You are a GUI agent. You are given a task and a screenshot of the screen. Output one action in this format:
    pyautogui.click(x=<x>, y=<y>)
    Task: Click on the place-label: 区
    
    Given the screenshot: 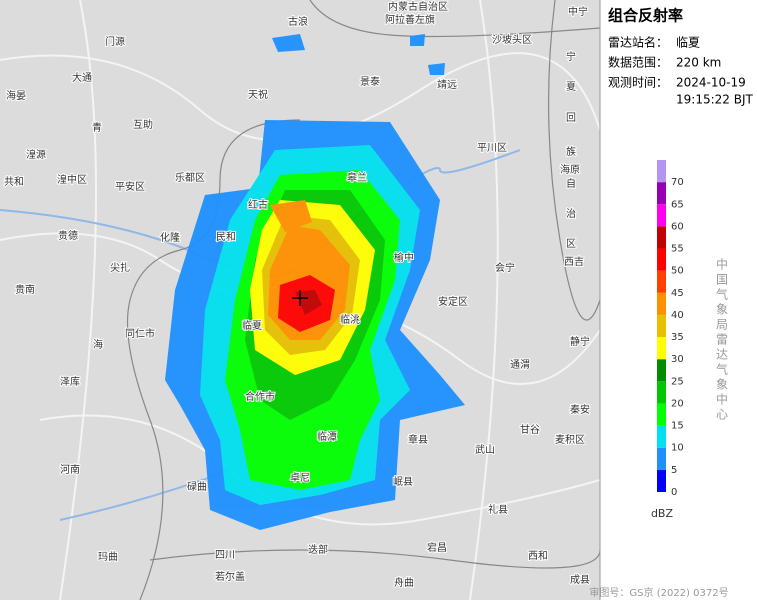 What is the action you would take?
    pyautogui.click(x=571, y=244)
    